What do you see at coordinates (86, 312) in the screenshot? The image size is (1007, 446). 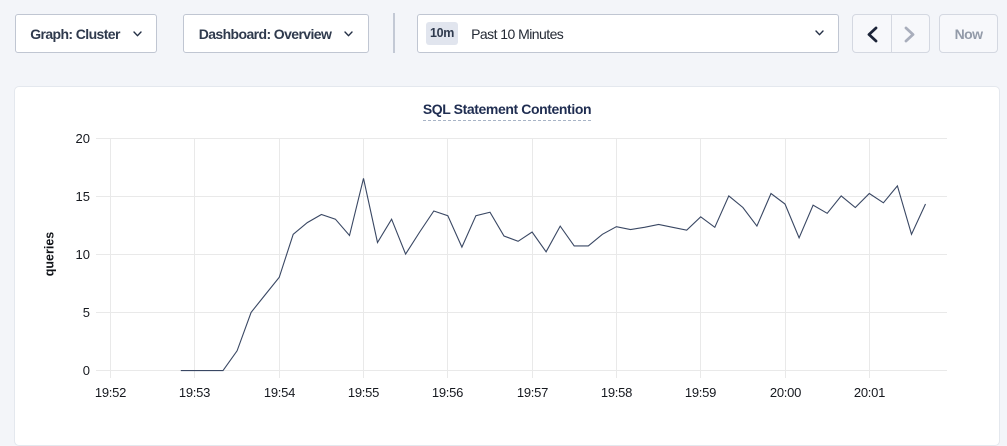 I see `svg-text: 5` at bounding box center [86, 312].